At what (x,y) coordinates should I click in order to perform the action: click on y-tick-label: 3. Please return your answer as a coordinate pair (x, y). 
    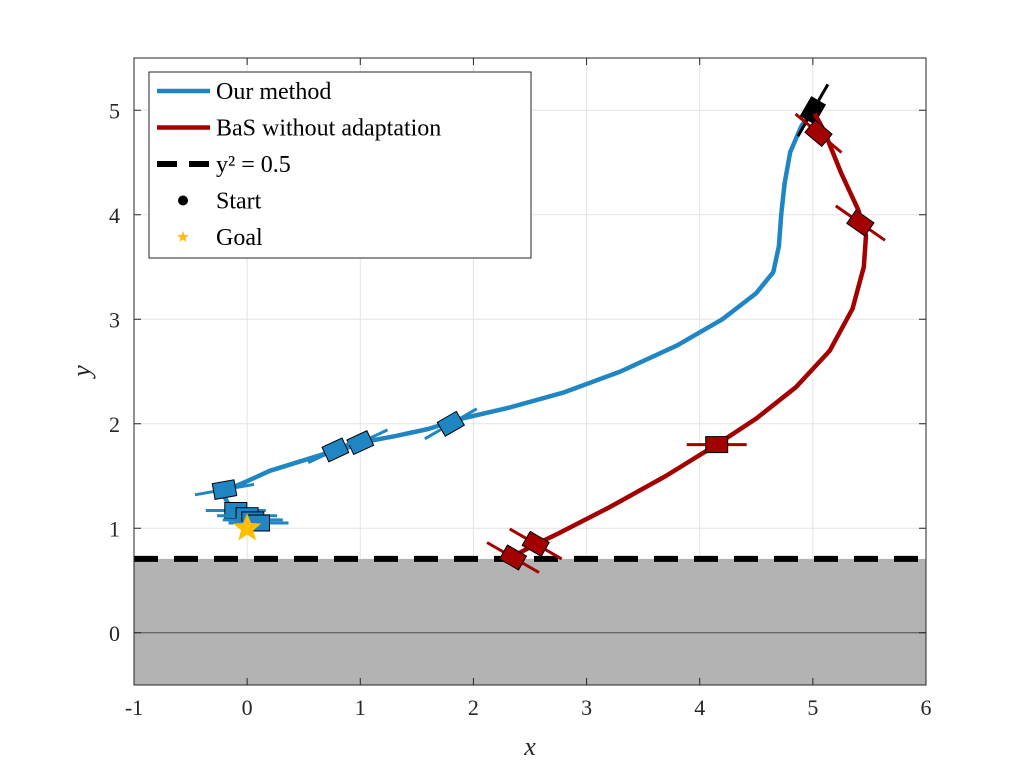
    Looking at the image, I should click on (114, 319).